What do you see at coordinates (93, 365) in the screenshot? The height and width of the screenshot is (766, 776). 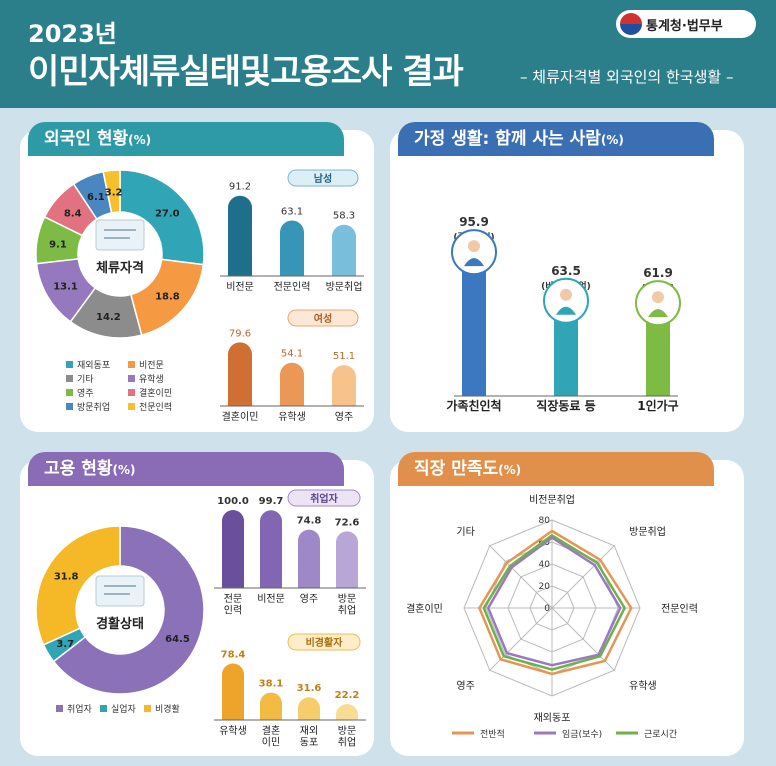 I see `visa-legend-label-0: 재외동포` at bounding box center [93, 365].